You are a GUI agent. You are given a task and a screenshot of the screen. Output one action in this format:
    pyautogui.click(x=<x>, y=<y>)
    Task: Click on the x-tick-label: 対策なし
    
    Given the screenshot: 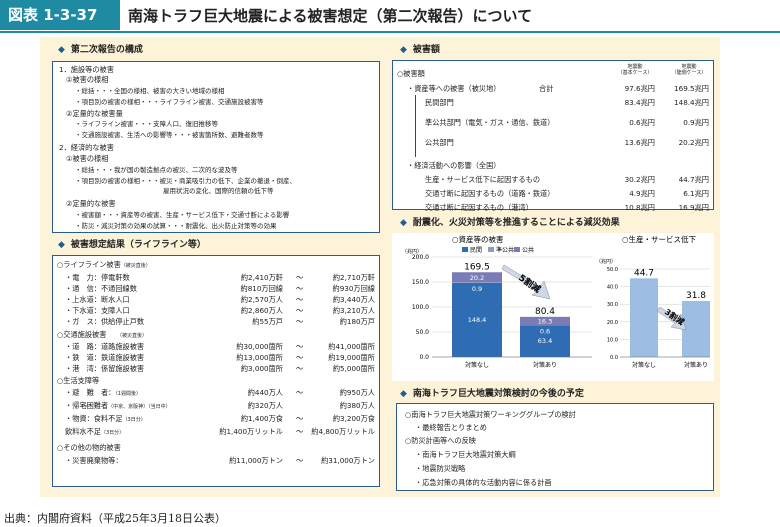 What is the action you would take?
    pyautogui.click(x=477, y=365)
    